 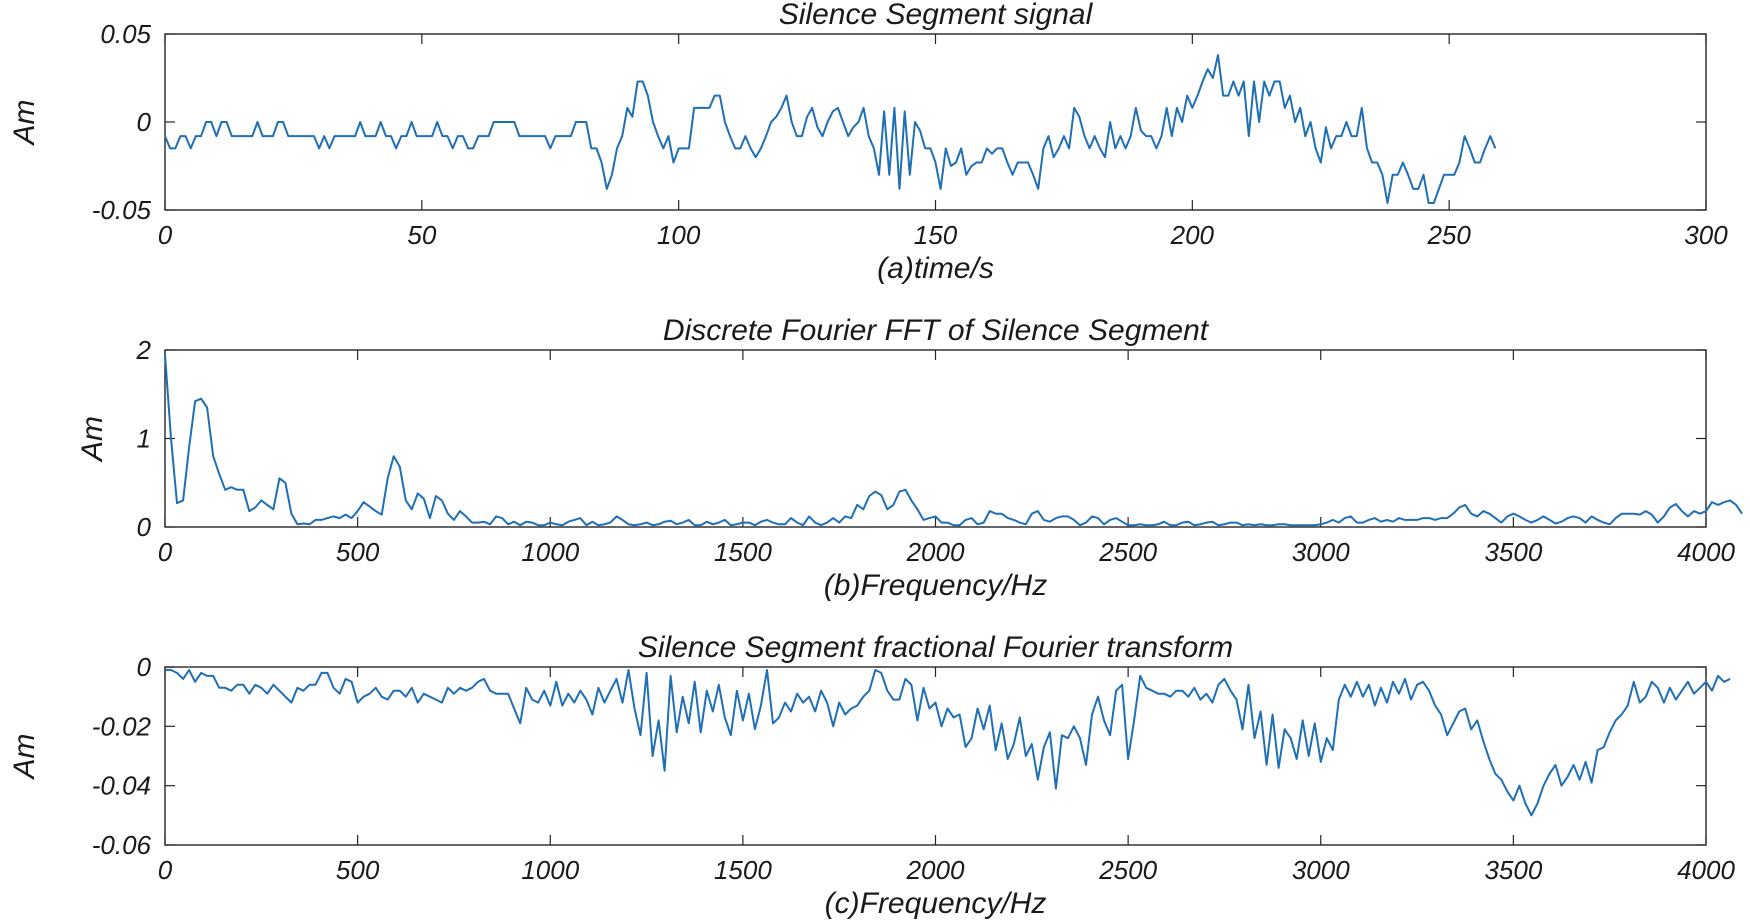 What do you see at coordinates (935, 268) in the screenshot?
I see `x-axis-label: (a)time/s` at bounding box center [935, 268].